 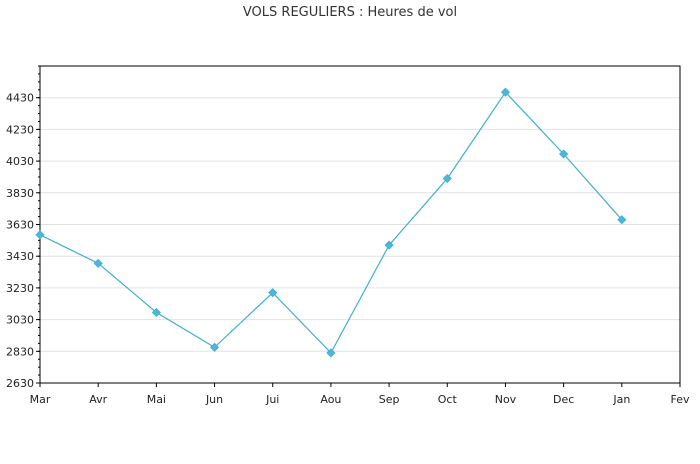 I want to click on x-tick-label: Aou, so click(x=330, y=399).